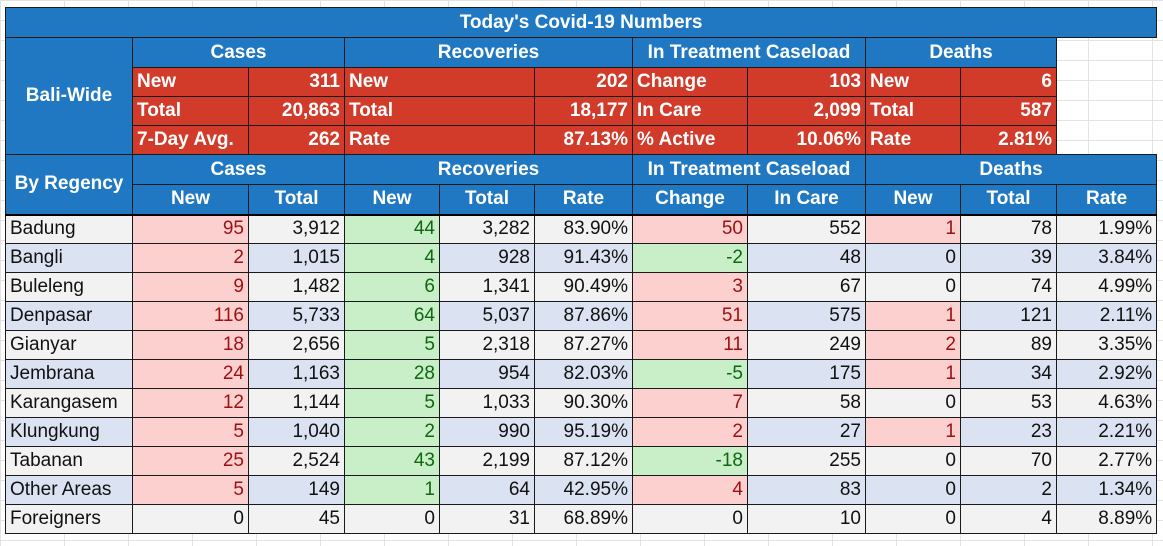 The width and height of the screenshot is (1163, 546). I want to click on regency-value: 2.77%, so click(1106, 461).